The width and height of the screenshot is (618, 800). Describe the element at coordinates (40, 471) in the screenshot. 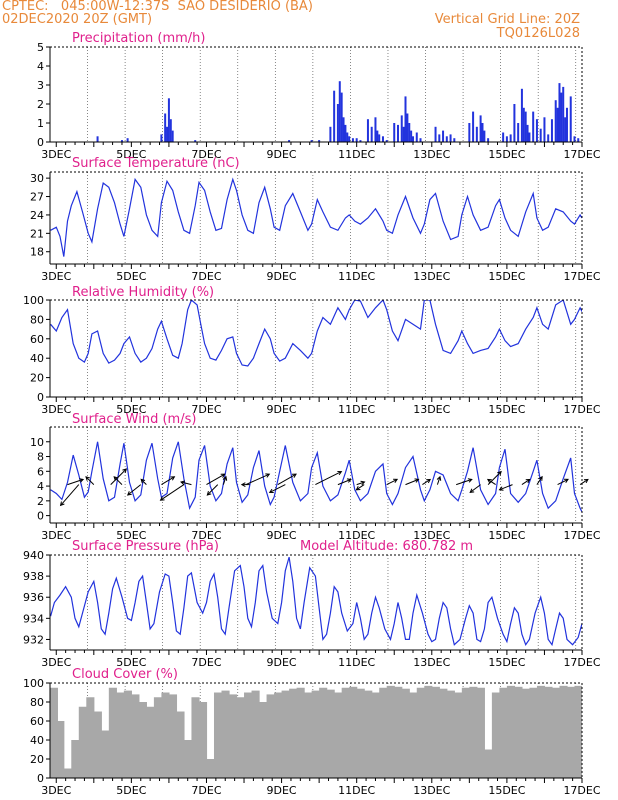

I see `y-tick-label: 6` at that location.